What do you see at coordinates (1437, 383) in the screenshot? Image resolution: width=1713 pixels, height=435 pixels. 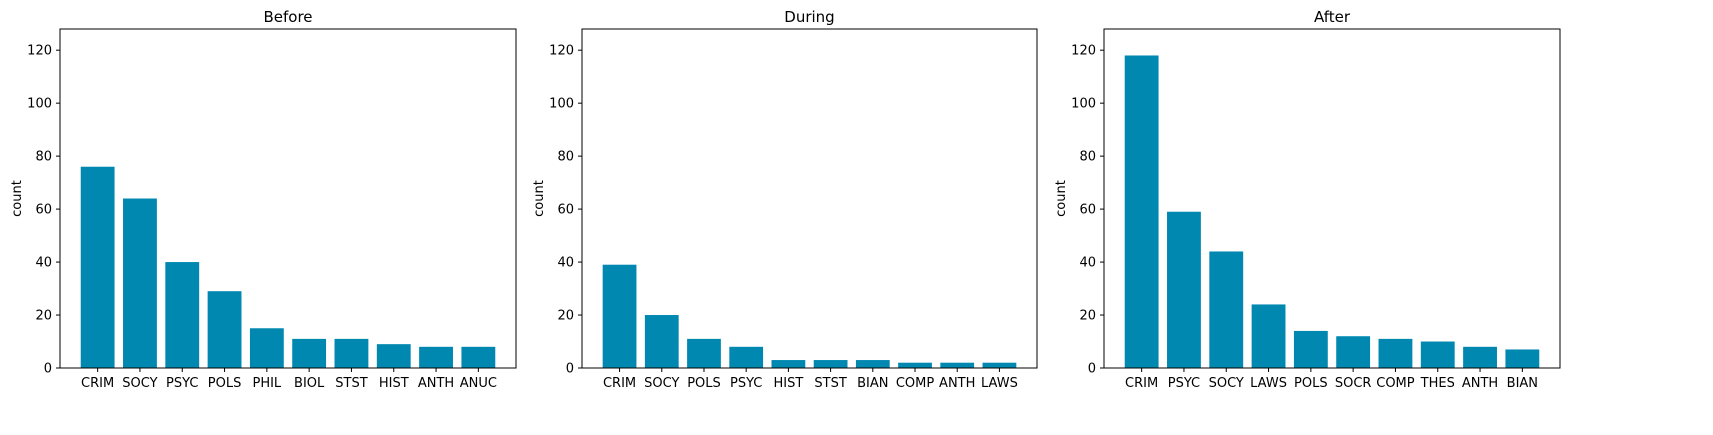 I see `x-tick-label: THES` at bounding box center [1437, 383].